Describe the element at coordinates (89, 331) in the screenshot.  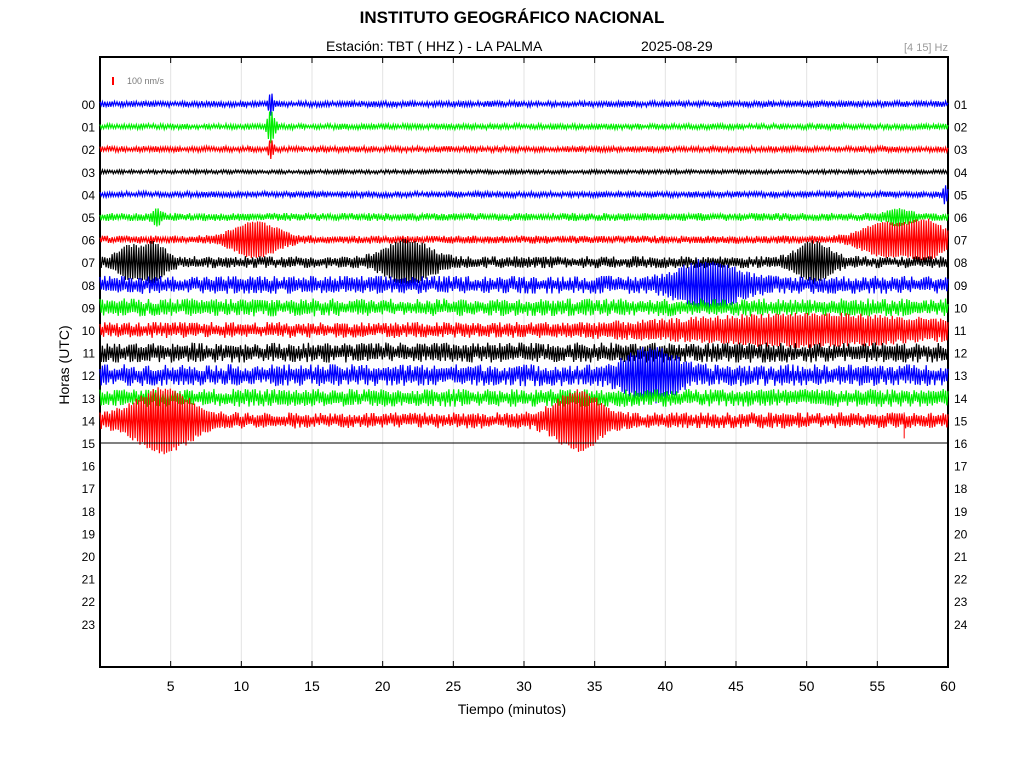
I see `y-tick-label-left: 10` at that location.